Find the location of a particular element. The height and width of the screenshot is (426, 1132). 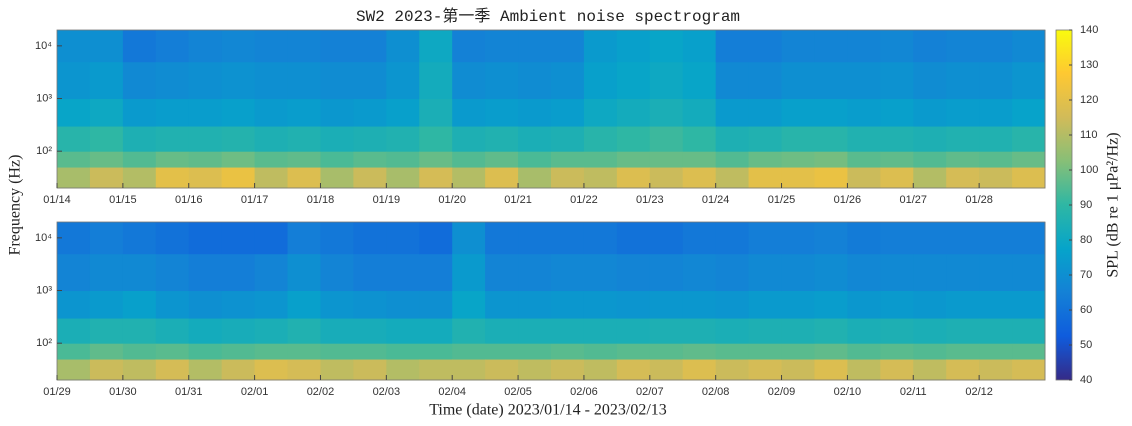

colorbar-tick-label: 130 is located at coordinates (1089, 65).